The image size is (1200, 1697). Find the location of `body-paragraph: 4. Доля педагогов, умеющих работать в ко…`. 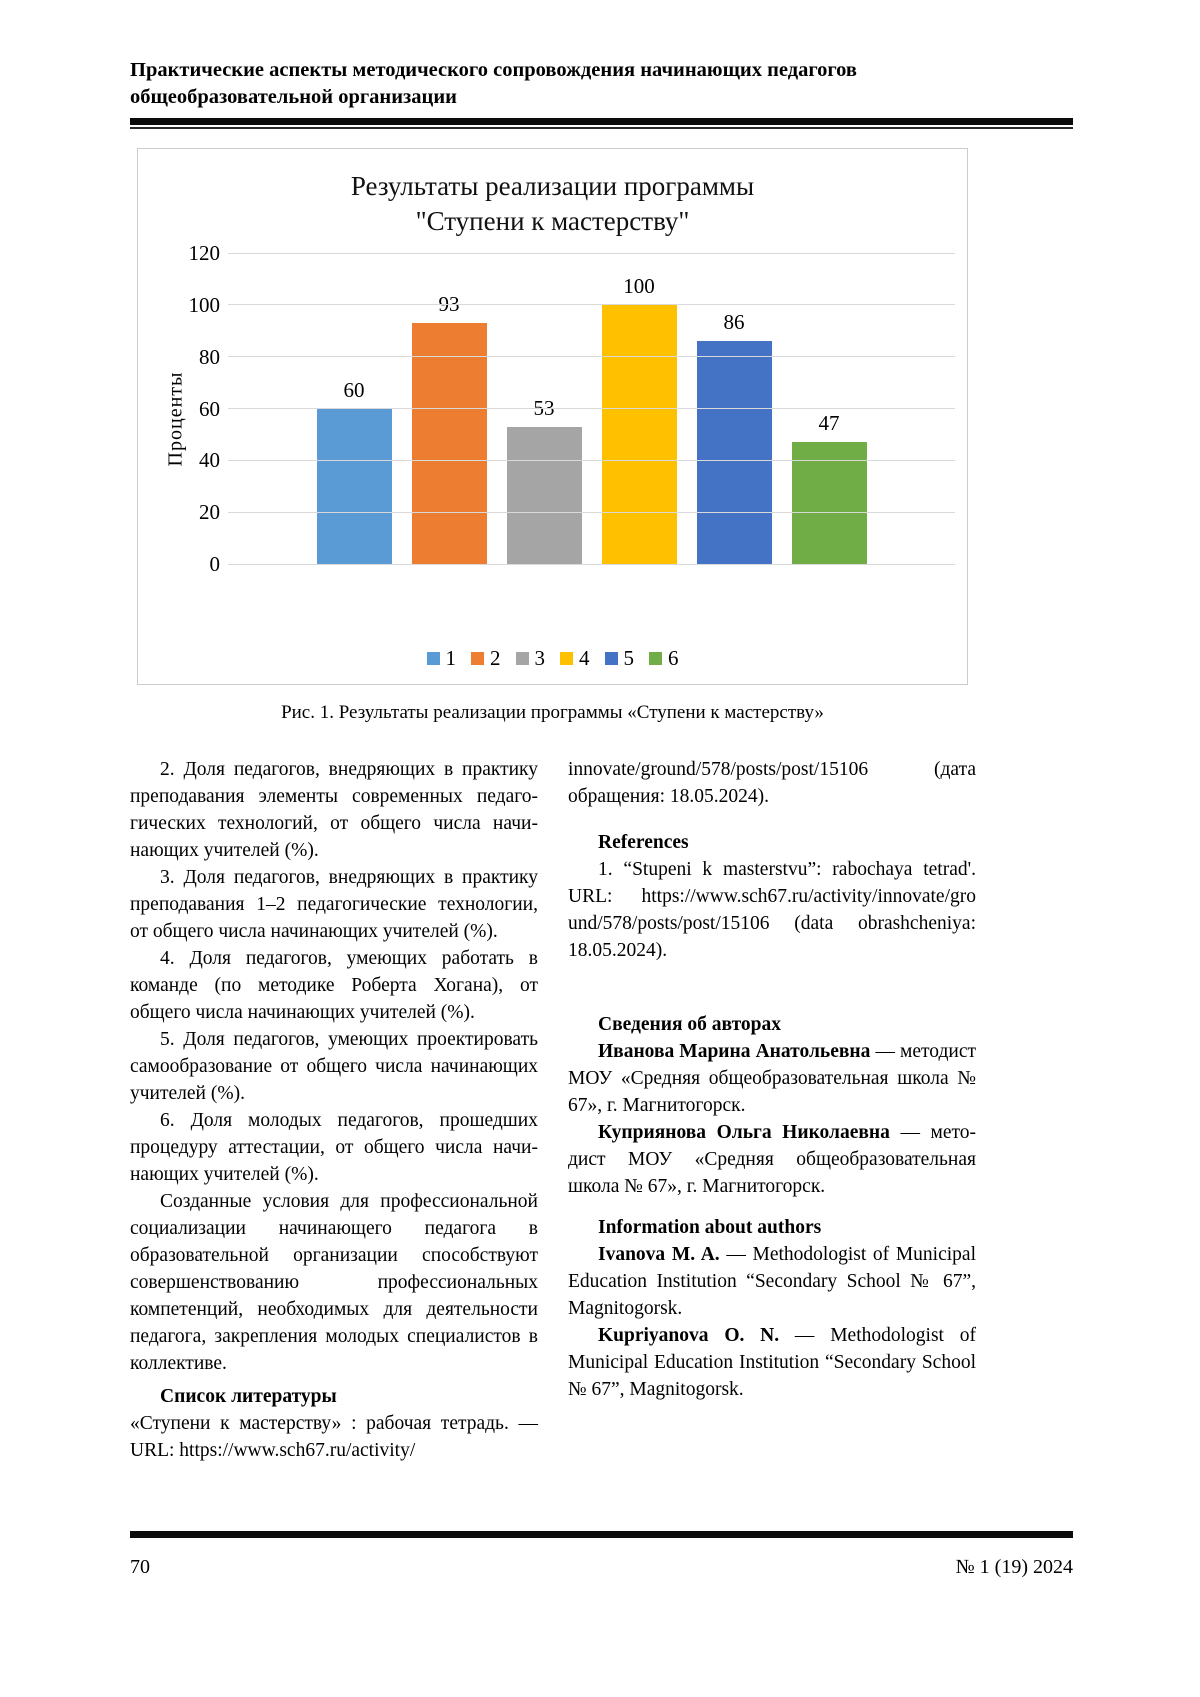

body-paragraph: 4. Доля педагогов, умеющих работать в ко… is located at coordinates (334, 985).